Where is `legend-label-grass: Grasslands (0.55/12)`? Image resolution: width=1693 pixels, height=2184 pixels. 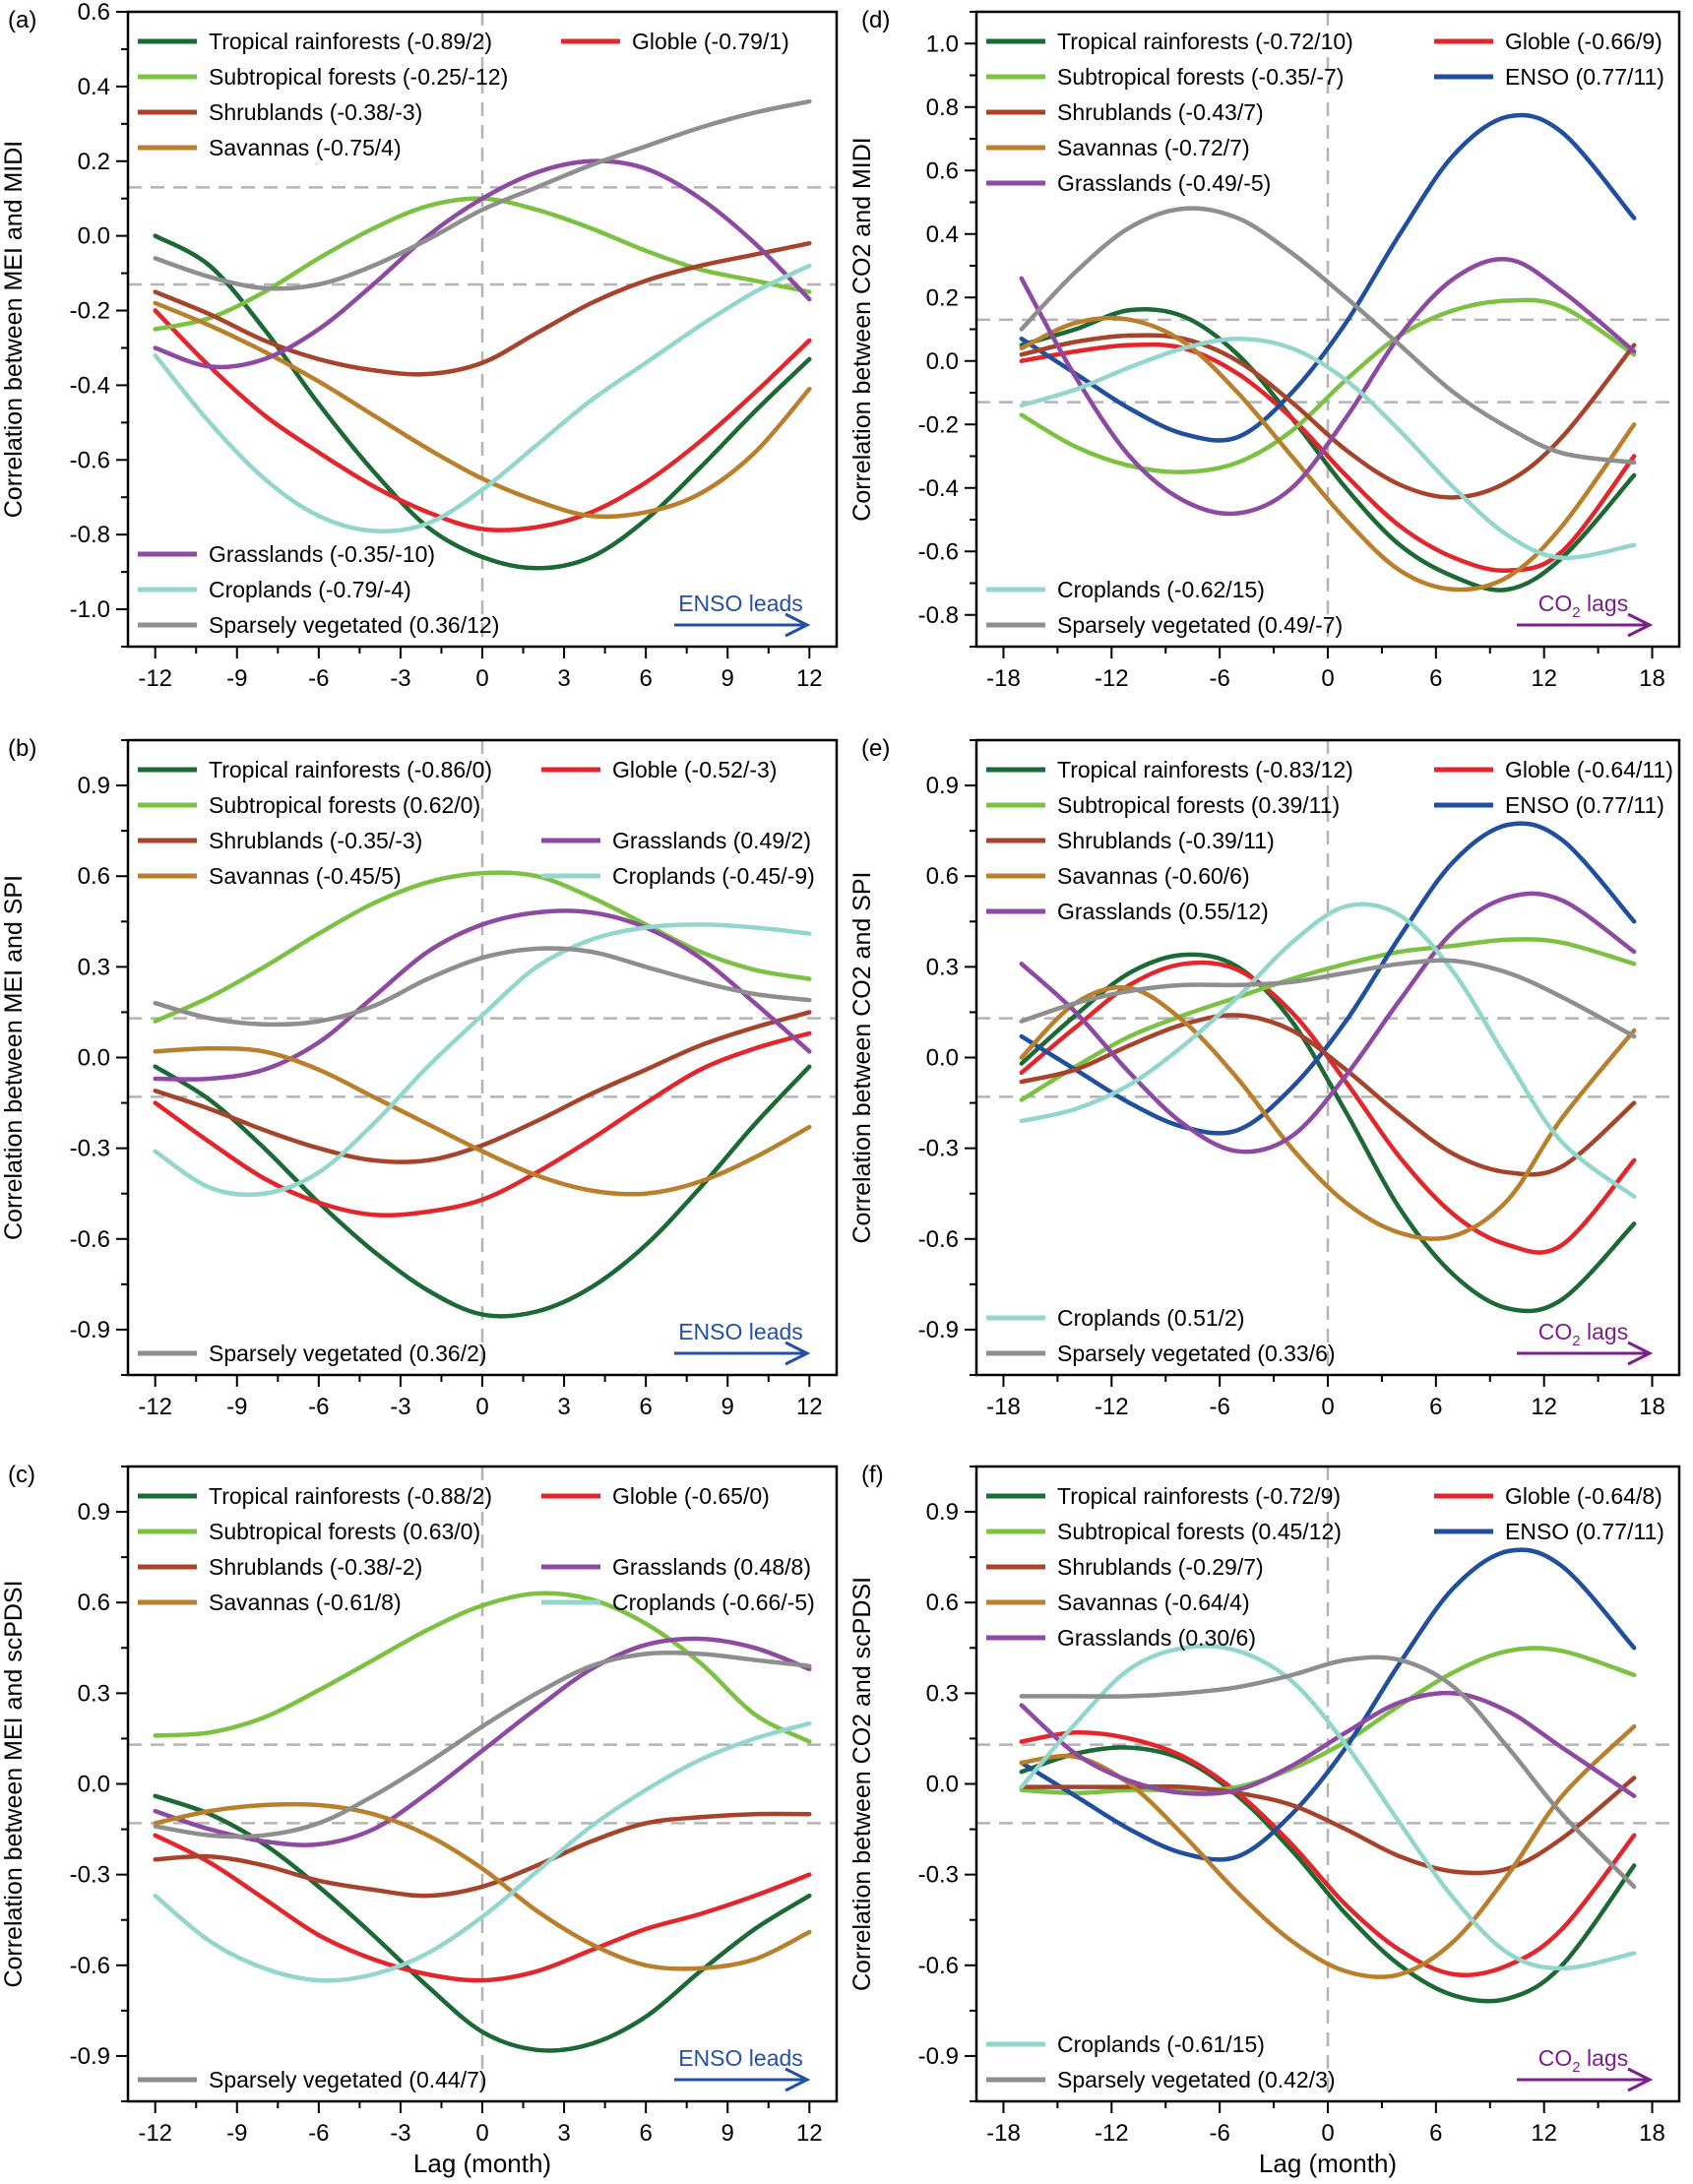
legend-label-grass: Grasslands (0.55/12) is located at coordinates (1163, 911).